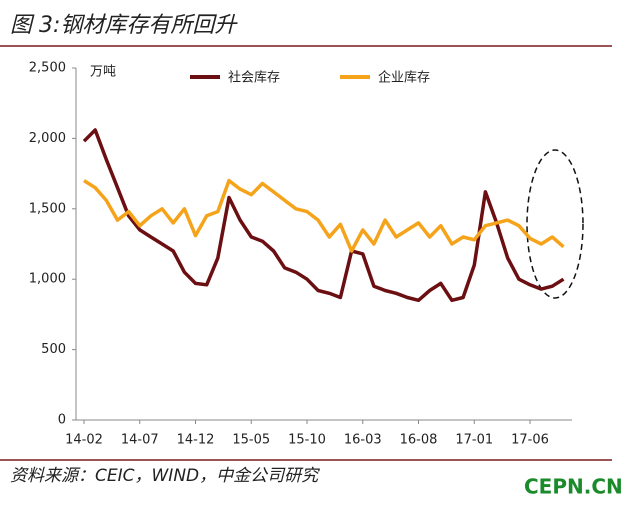 The width and height of the screenshot is (640, 513). I want to click on y-tick-label: 0, so click(62, 420).